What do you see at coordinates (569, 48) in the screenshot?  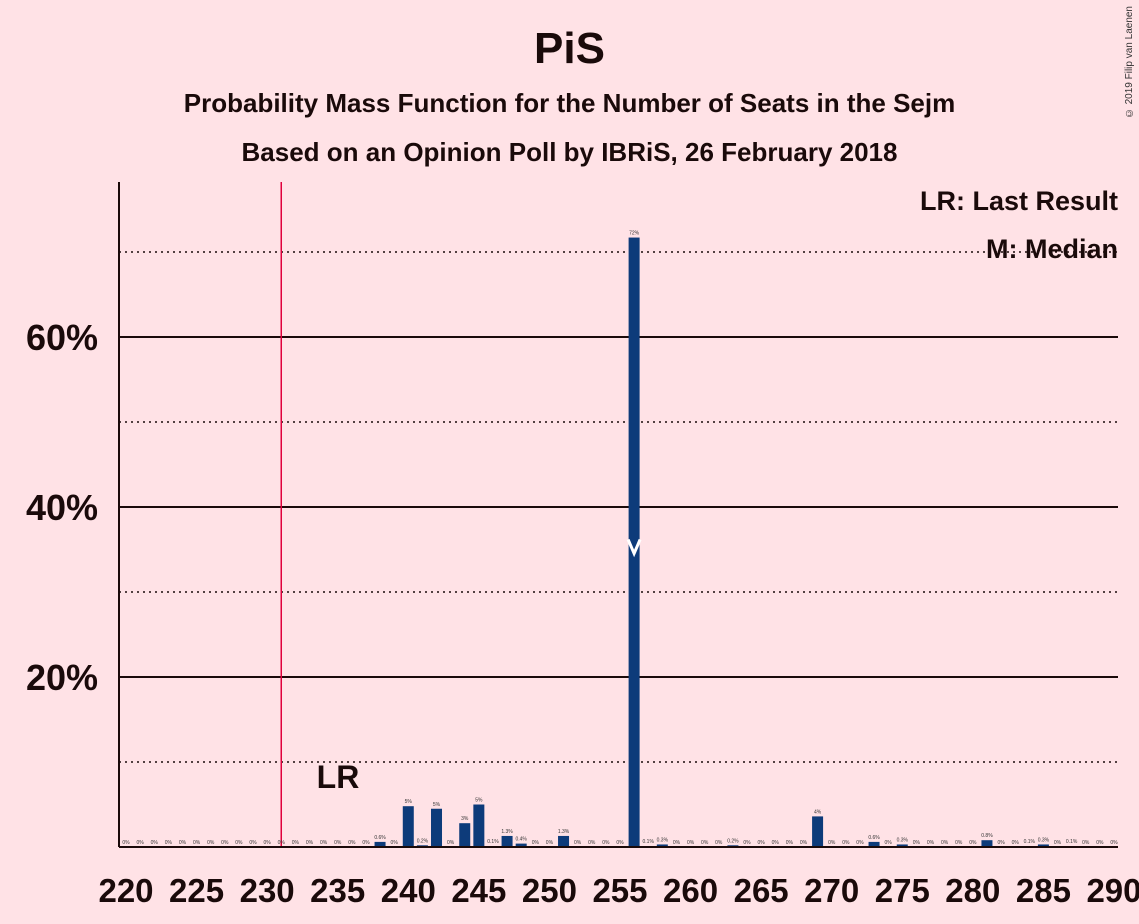 I see `chart-title: PiS` at bounding box center [569, 48].